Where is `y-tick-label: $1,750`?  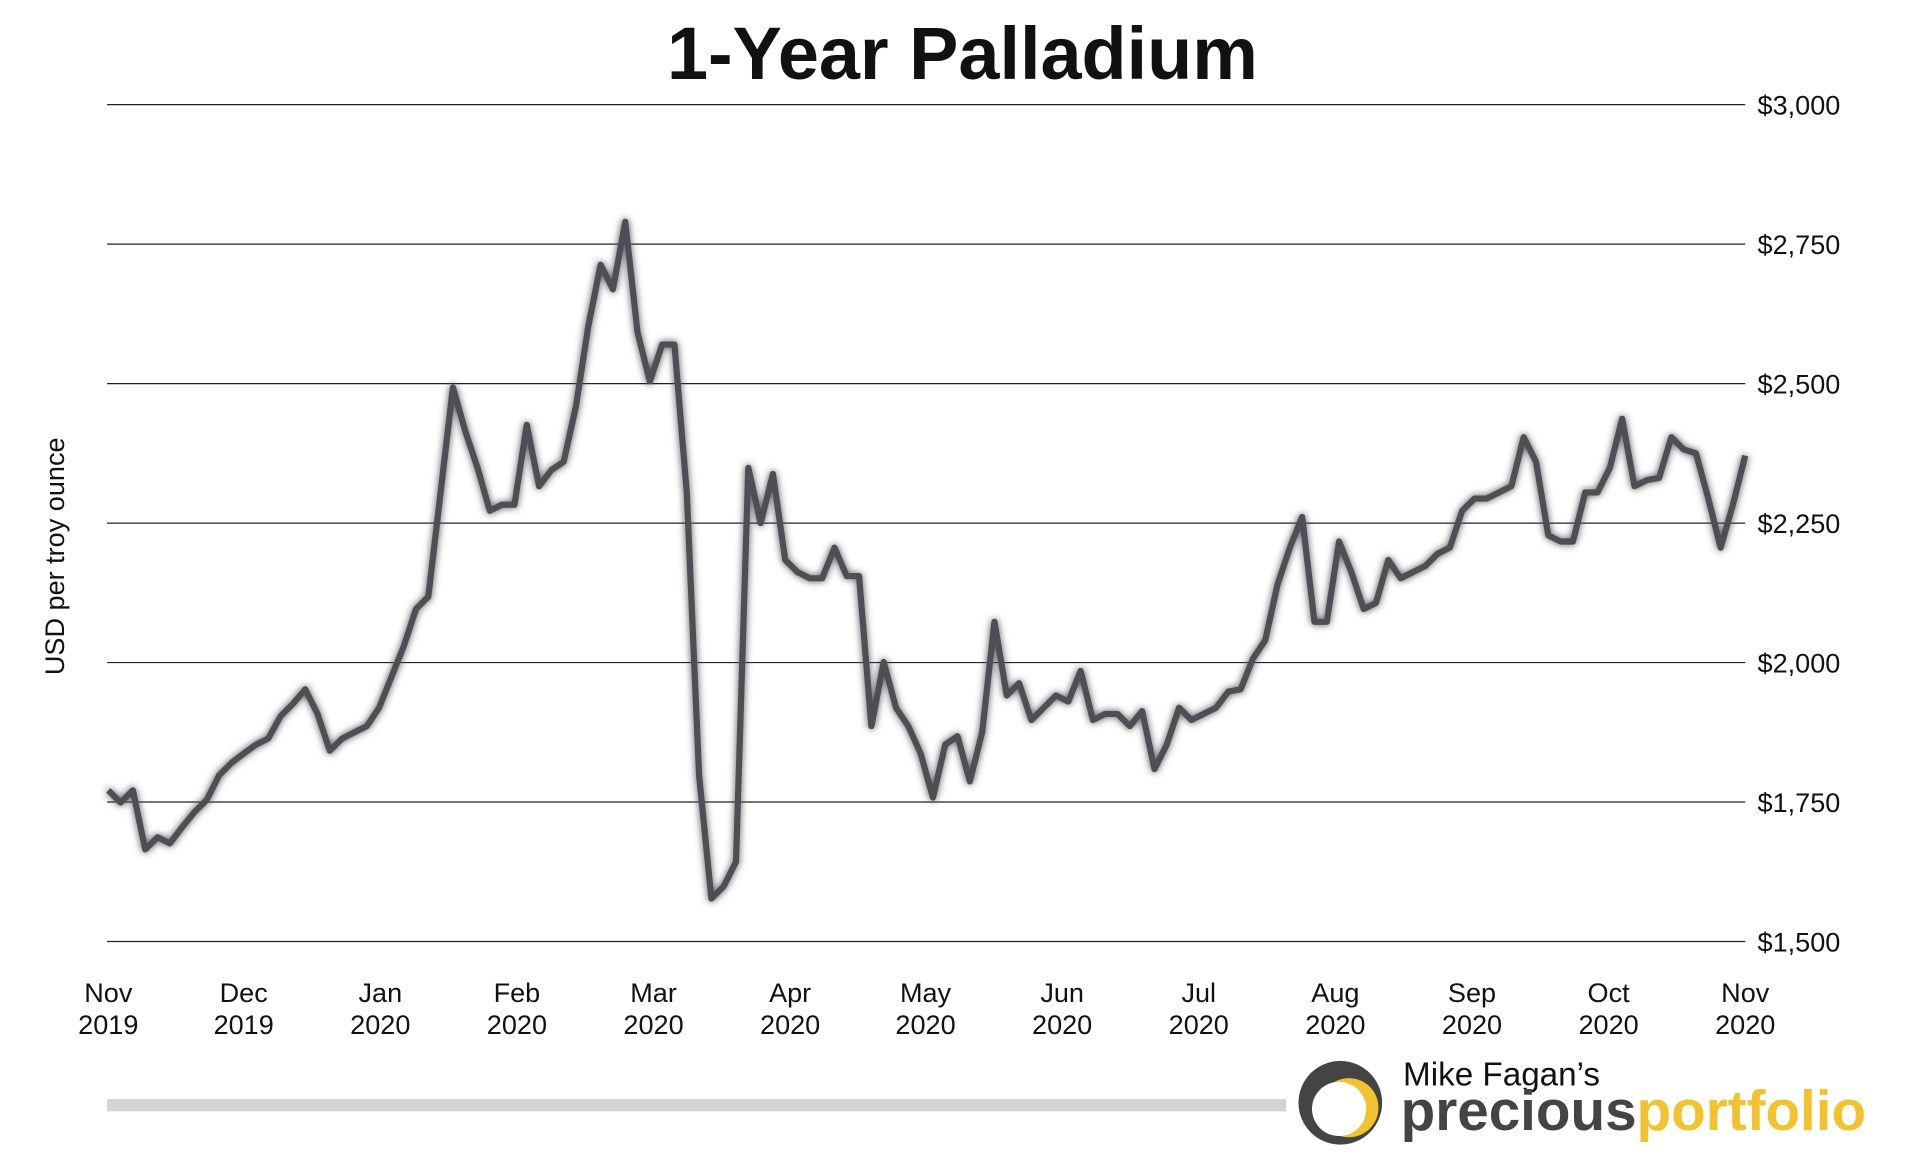
y-tick-label: $1,750 is located at coordinates (1799, 802).